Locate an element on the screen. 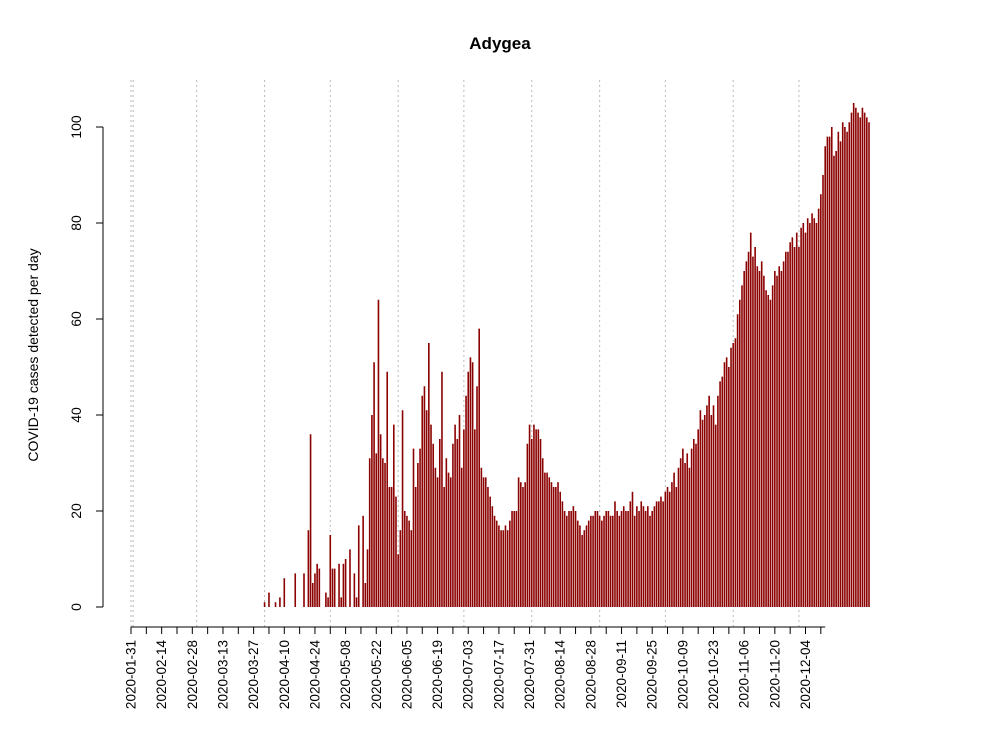 This screenshot has height=755, width=1000. x-tick-label: 2020-05-08 is located at coordinates (345, 674).